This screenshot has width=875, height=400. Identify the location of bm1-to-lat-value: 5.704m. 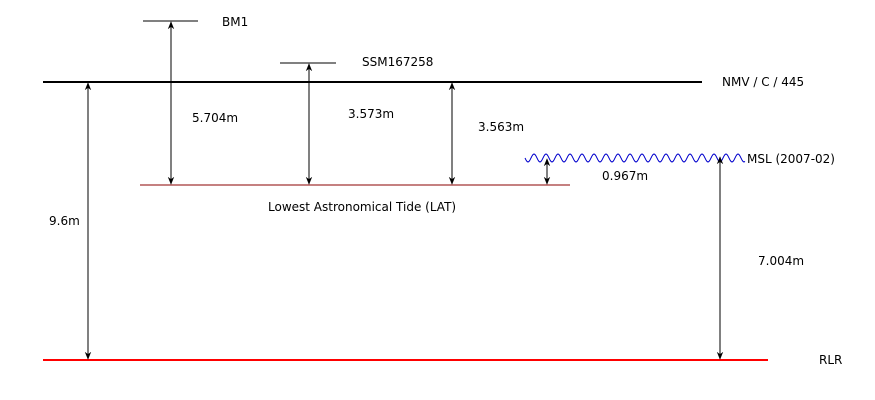
(215, 118).